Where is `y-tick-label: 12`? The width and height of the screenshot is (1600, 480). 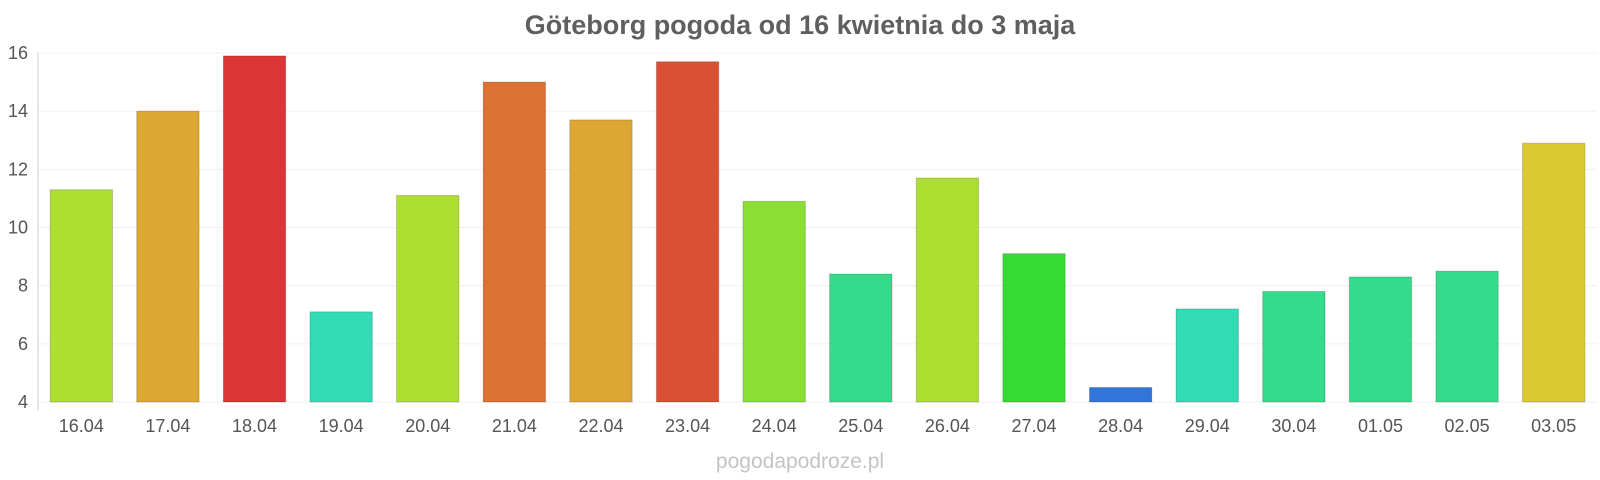
y-tick-label: 12 is located at coordinates (18, 169).